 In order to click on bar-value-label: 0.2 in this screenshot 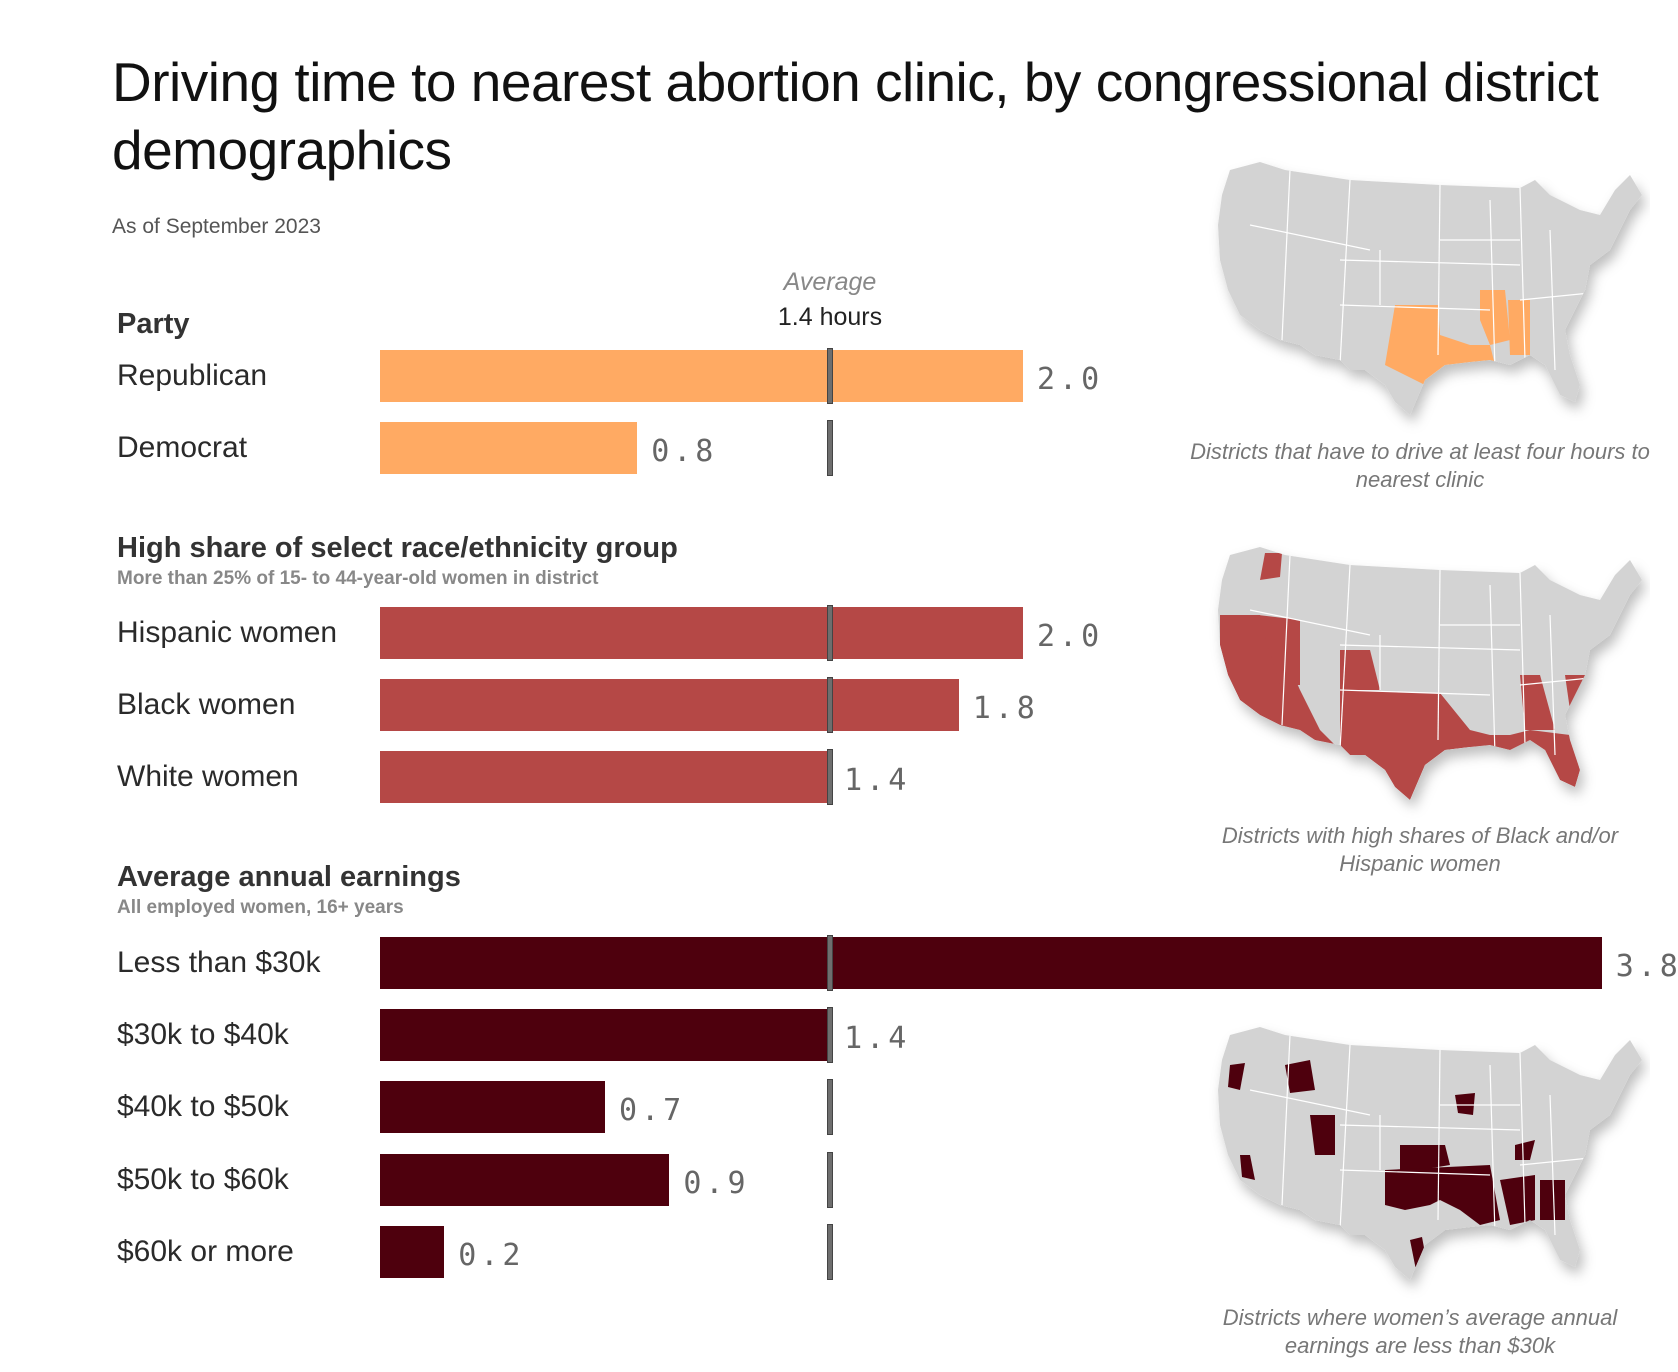, I will do `click(491, 1255)`.